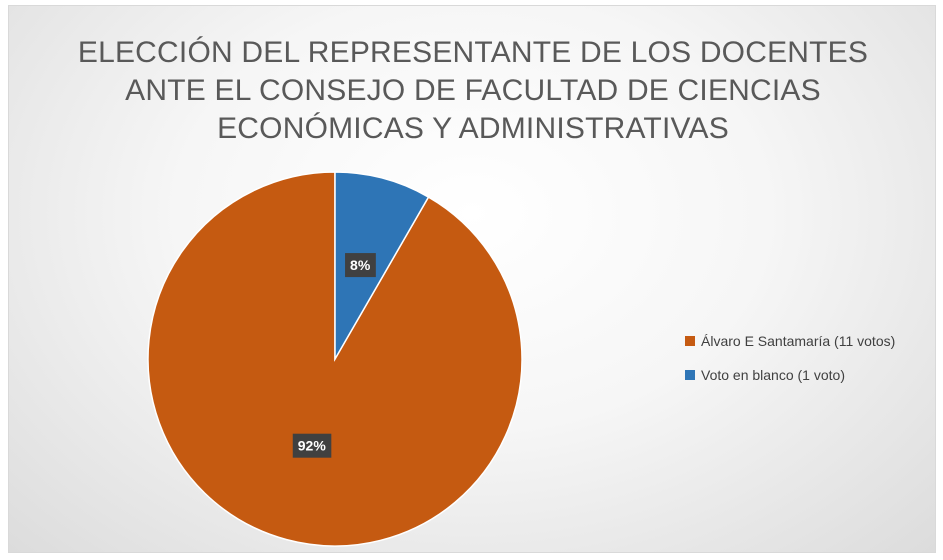 This screenshot has width=943, height=560. I want to click on legend-label-alvaro: Álvaro E Santamaría (11 votos), so click(798, 341).